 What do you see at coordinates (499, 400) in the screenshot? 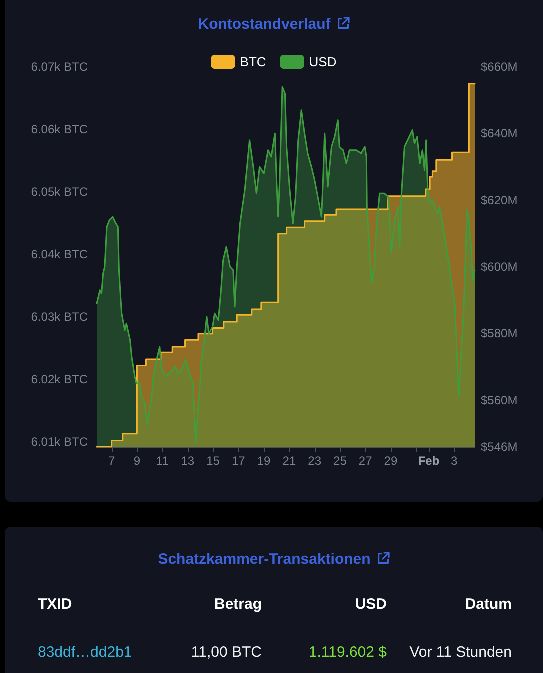
I see `y2-tick-label: $560M` at bounding box center [499, 400].